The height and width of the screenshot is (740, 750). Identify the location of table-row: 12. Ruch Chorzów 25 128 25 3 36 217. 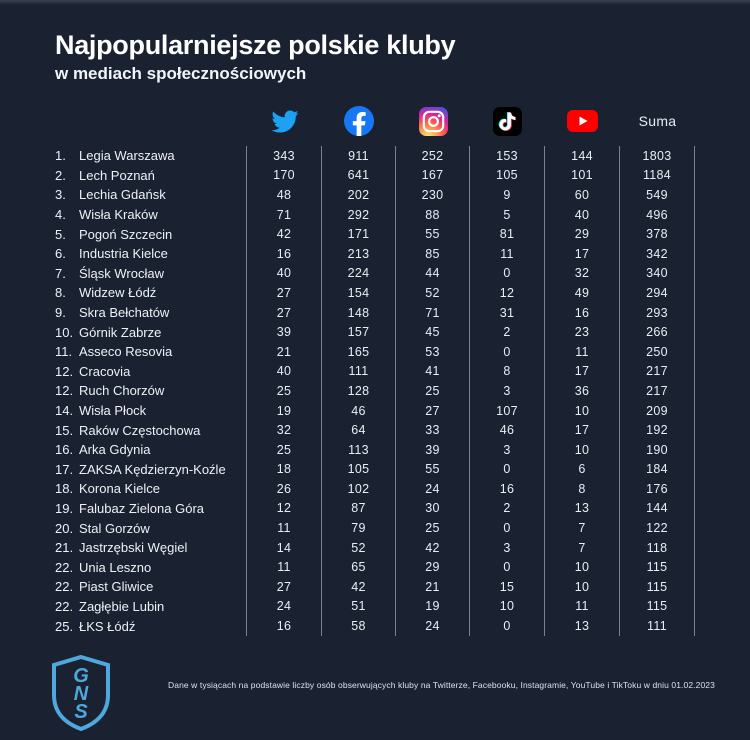
(347, 391).